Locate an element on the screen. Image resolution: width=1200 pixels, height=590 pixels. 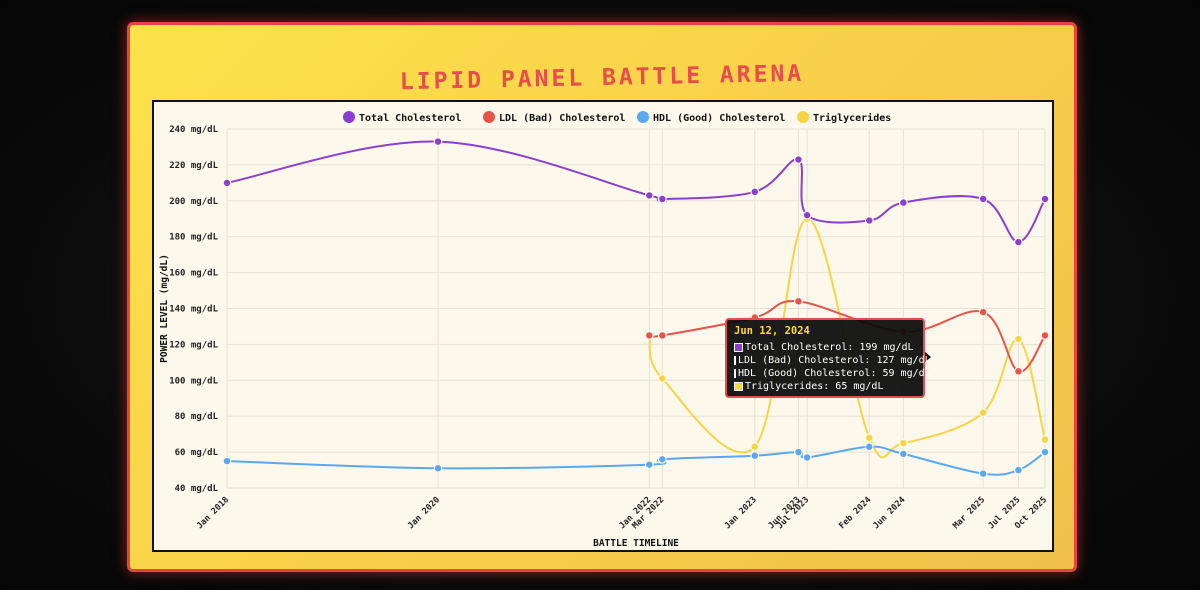
tooltip-row-text: HDL (Good) Cholesterol: 59 mg/dL is located at coordinates (834, 373).